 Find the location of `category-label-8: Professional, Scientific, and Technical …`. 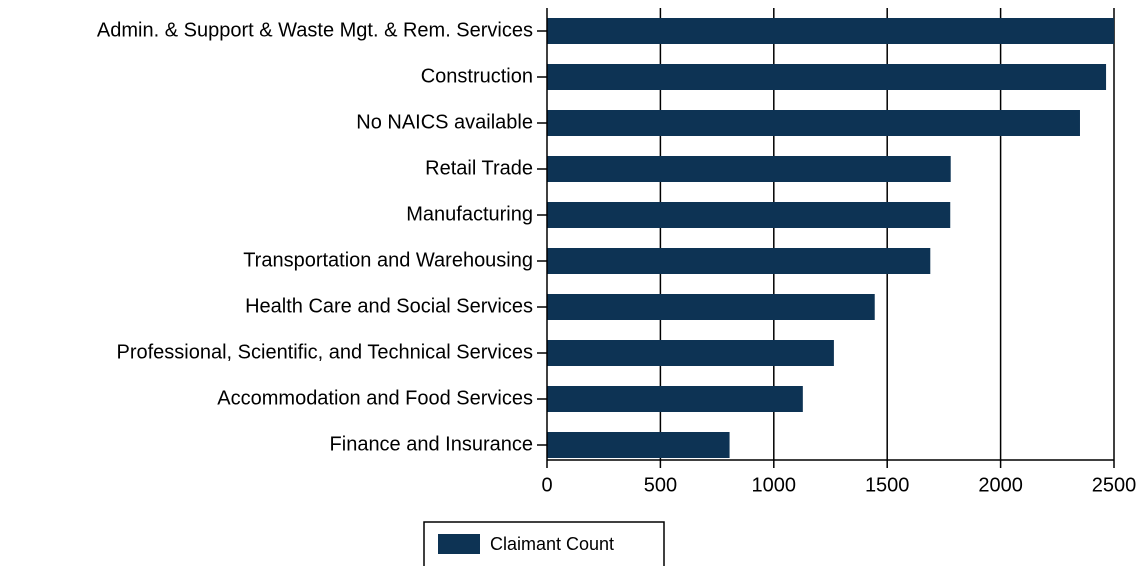

category-label-8: Professional, Scientific, and Technical … is located at coordinates (324, 352).